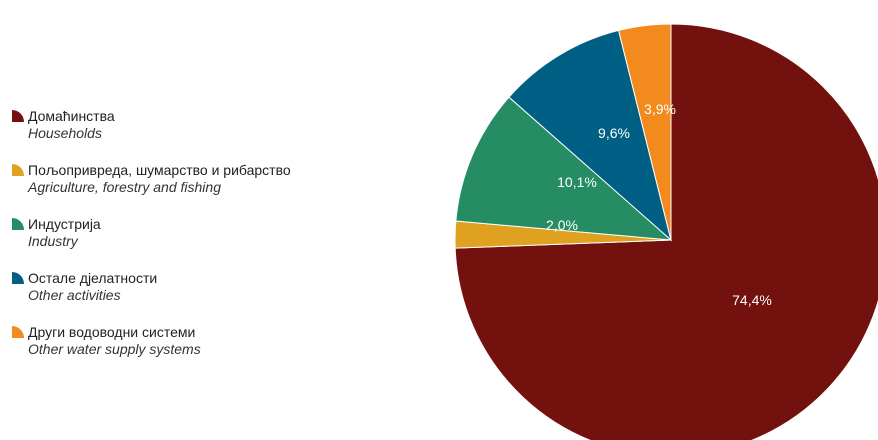 This screenshot has width=878, height=440. I want to click on legend-label: Индустрија, so click(64, 224).